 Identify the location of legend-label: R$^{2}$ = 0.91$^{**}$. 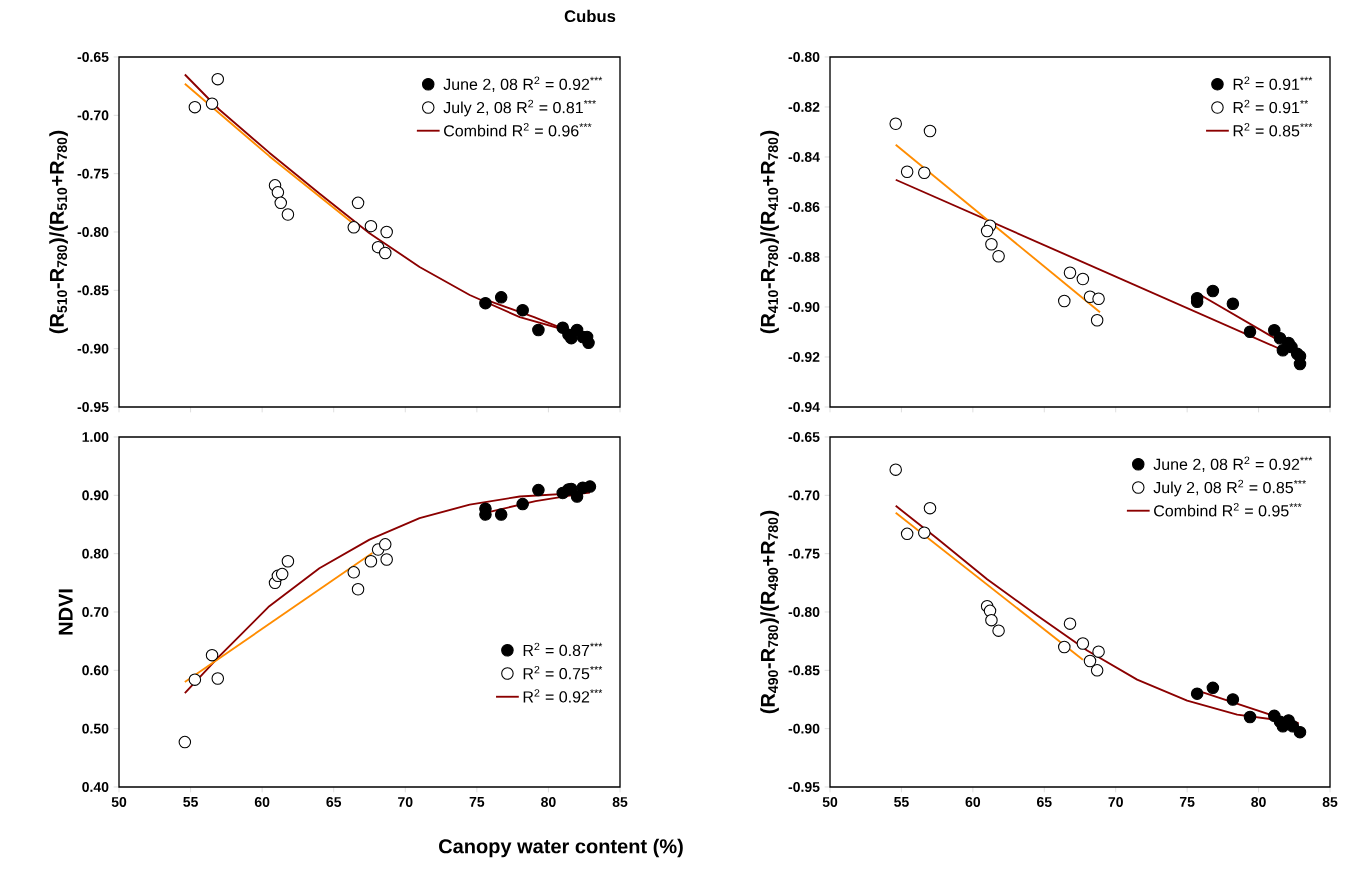
(1271, 106).